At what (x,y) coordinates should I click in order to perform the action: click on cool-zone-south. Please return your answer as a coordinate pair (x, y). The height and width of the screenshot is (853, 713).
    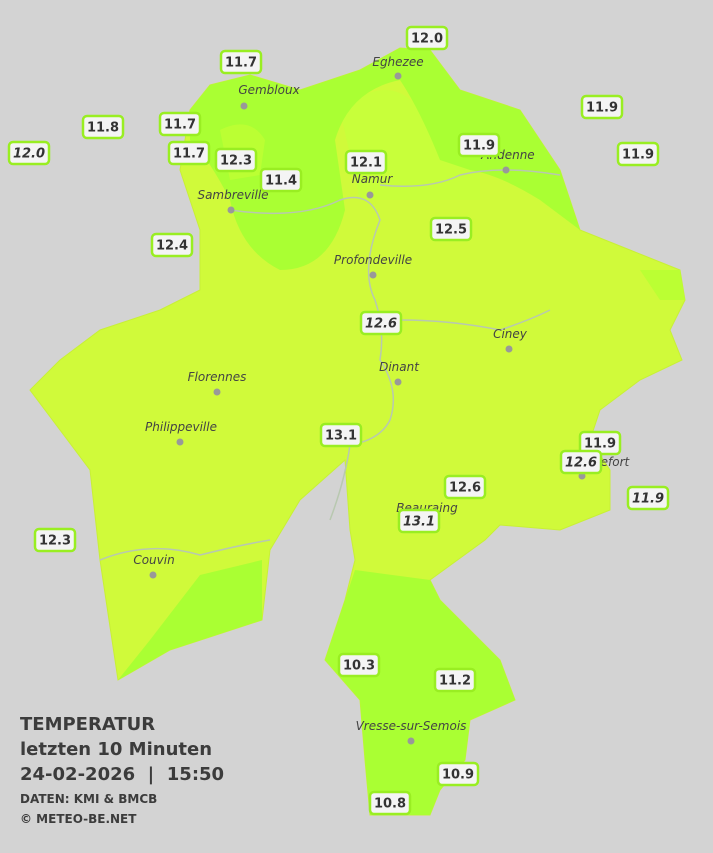
    Looking at the image, I should click on (420, 692).